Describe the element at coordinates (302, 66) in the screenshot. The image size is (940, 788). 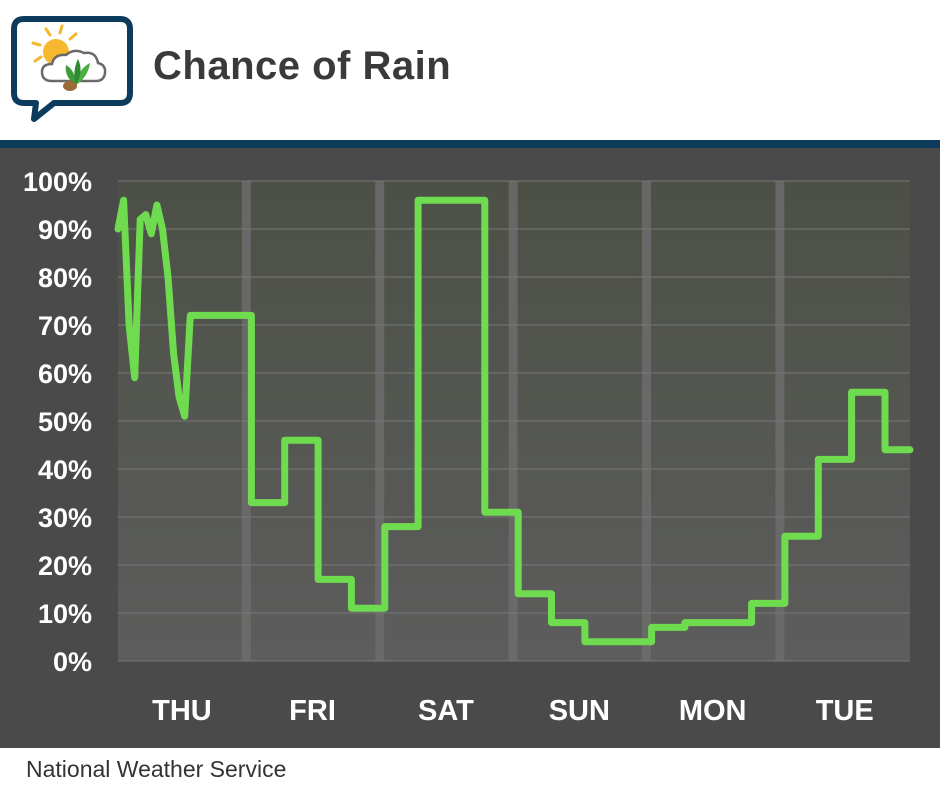
I see `page-title: Chance of Rain` at that location.